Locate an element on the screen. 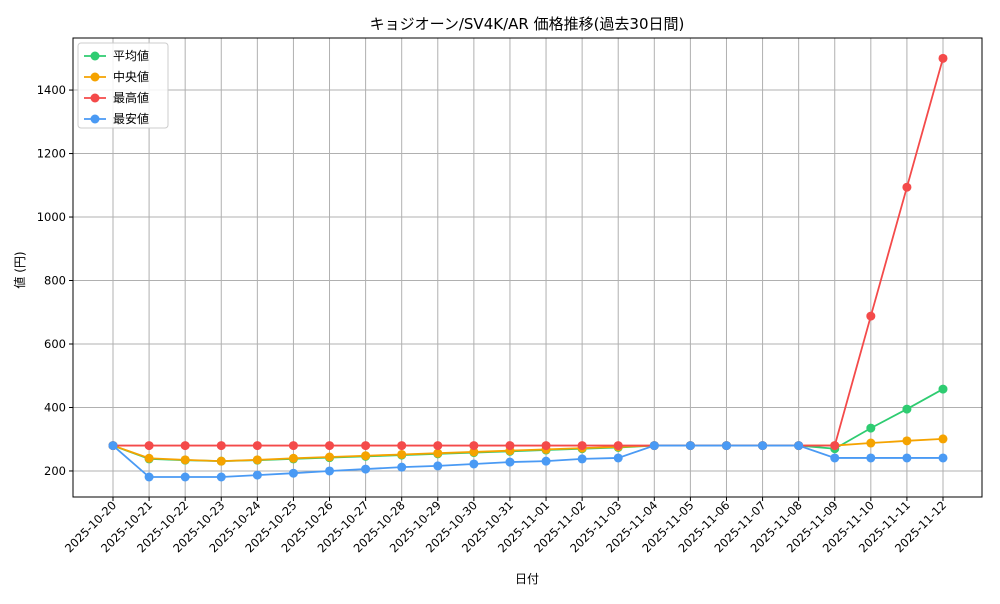  y-tick-label: 1400 is located at coordinates (51, 90).